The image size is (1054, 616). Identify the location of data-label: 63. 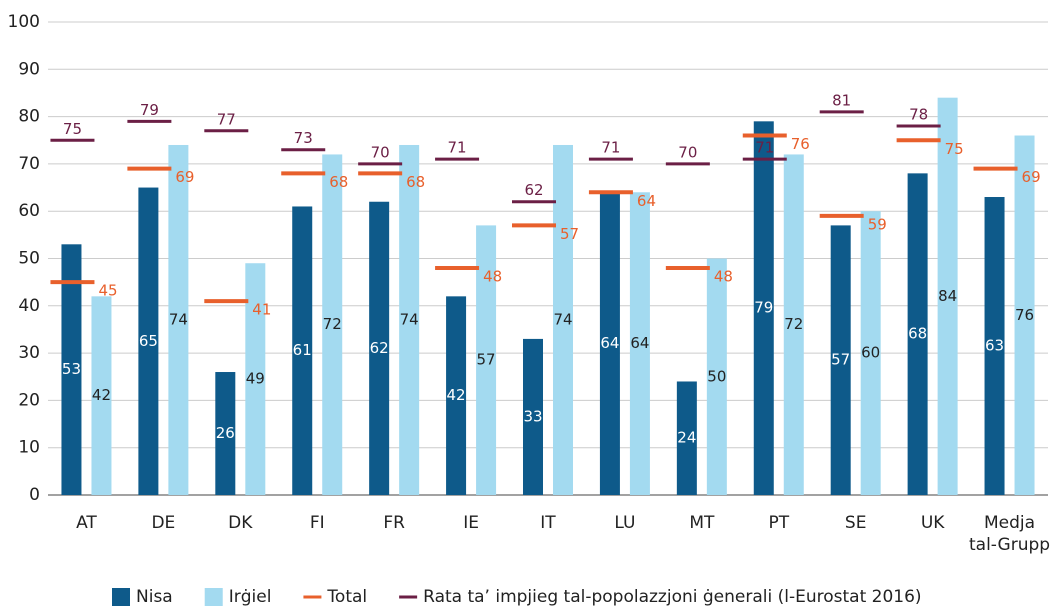
(994, 346).